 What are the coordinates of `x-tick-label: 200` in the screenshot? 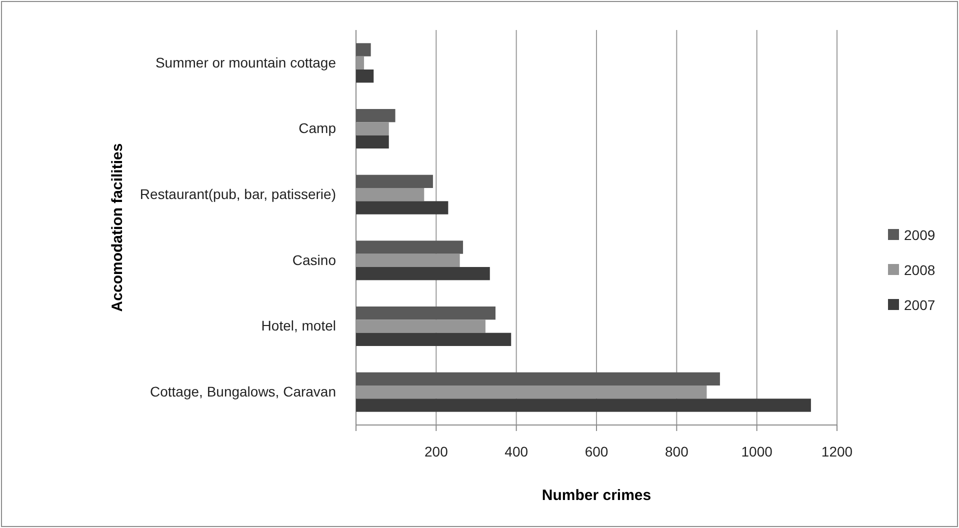 It's located at (436, 451).